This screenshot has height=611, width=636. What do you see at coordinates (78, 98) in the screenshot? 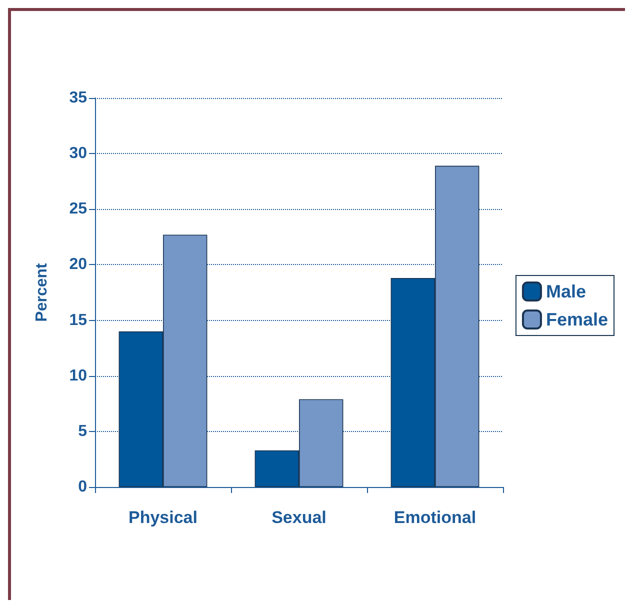
I see `y-tick-label: 35` at bounding box center [78, 98].